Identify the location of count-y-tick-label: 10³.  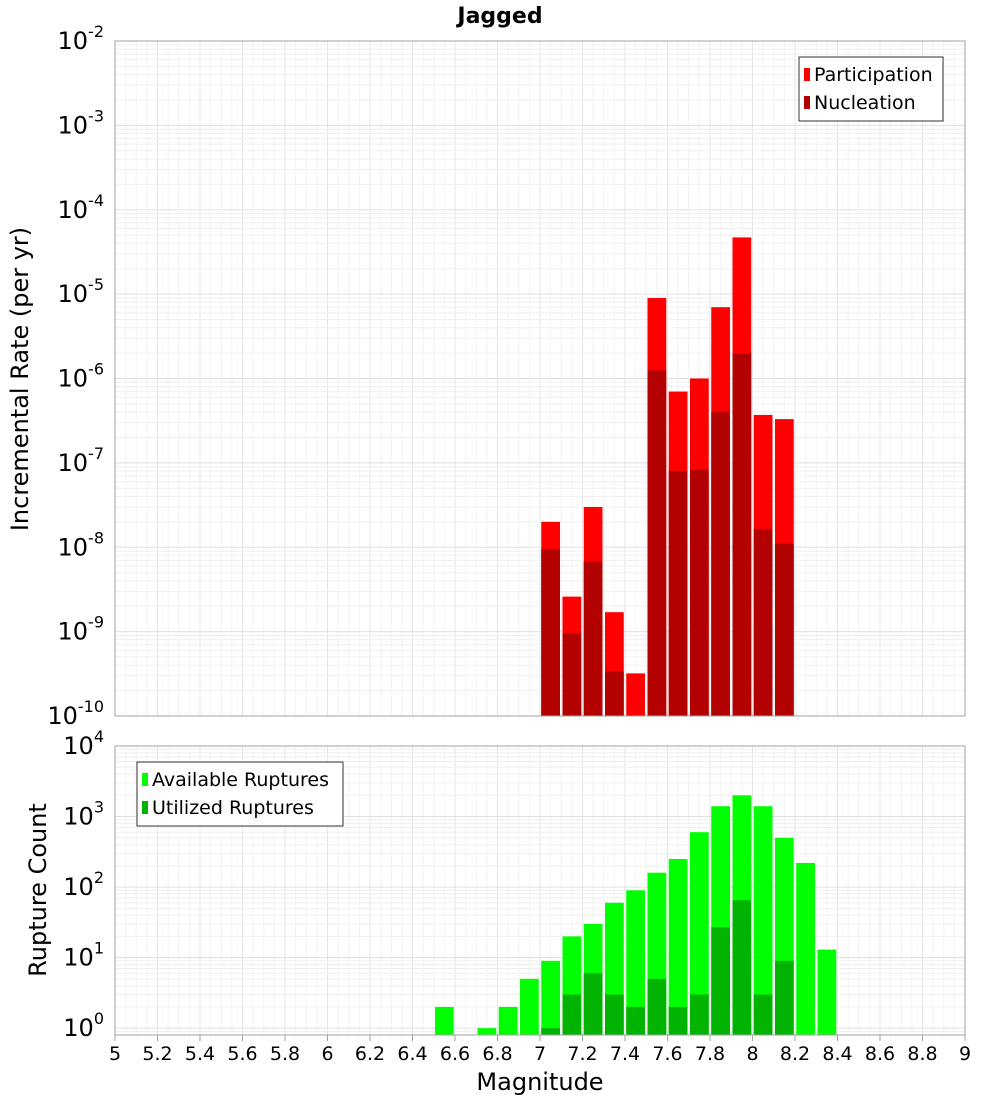
(83, 814).